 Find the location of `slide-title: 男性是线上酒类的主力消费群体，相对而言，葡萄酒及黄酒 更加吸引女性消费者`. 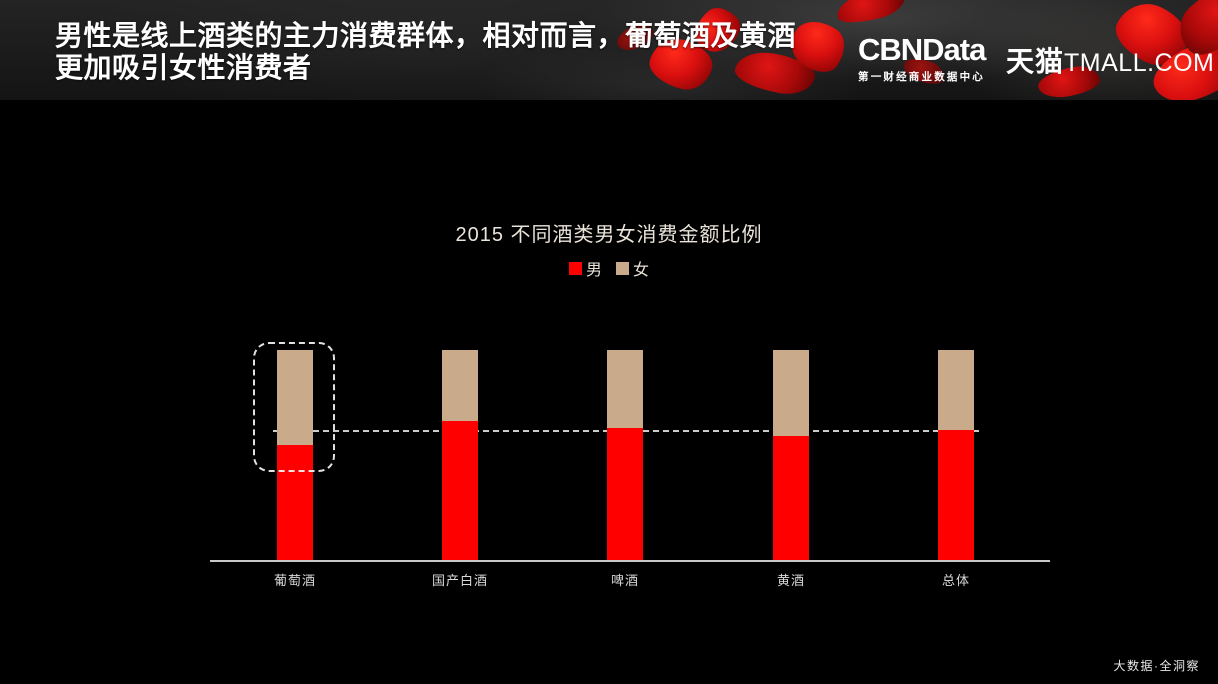

slide-title: 男性是线上酒类的主力消费群体，相对而言，葡萄酒及黄酒 更加吸引女性消费者 is located at coordinates (425, 52).